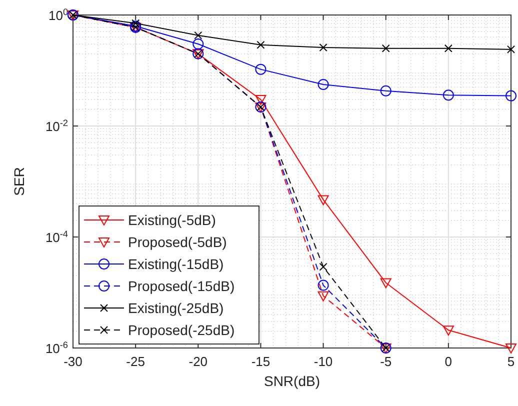  Describe the element at coordinates (177, 242) in the screenshot. I see `legend-label: Proposed(-5dB)` at that location.